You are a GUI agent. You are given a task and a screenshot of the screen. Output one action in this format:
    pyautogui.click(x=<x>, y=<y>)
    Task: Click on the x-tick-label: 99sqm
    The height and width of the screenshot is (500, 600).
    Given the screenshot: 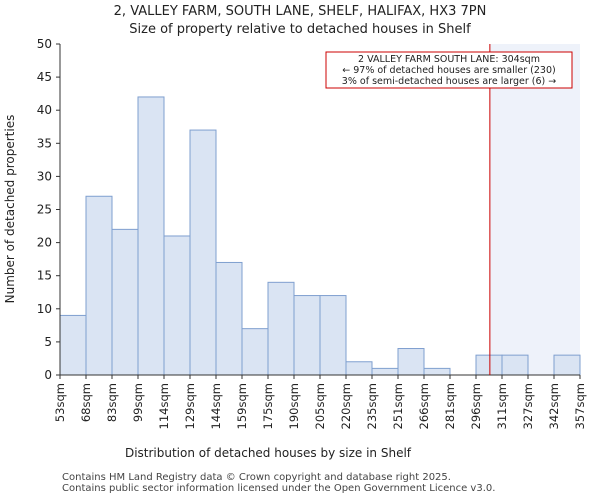 What is the action you would take?
    pyautogui.click(x=138, y=402)
    